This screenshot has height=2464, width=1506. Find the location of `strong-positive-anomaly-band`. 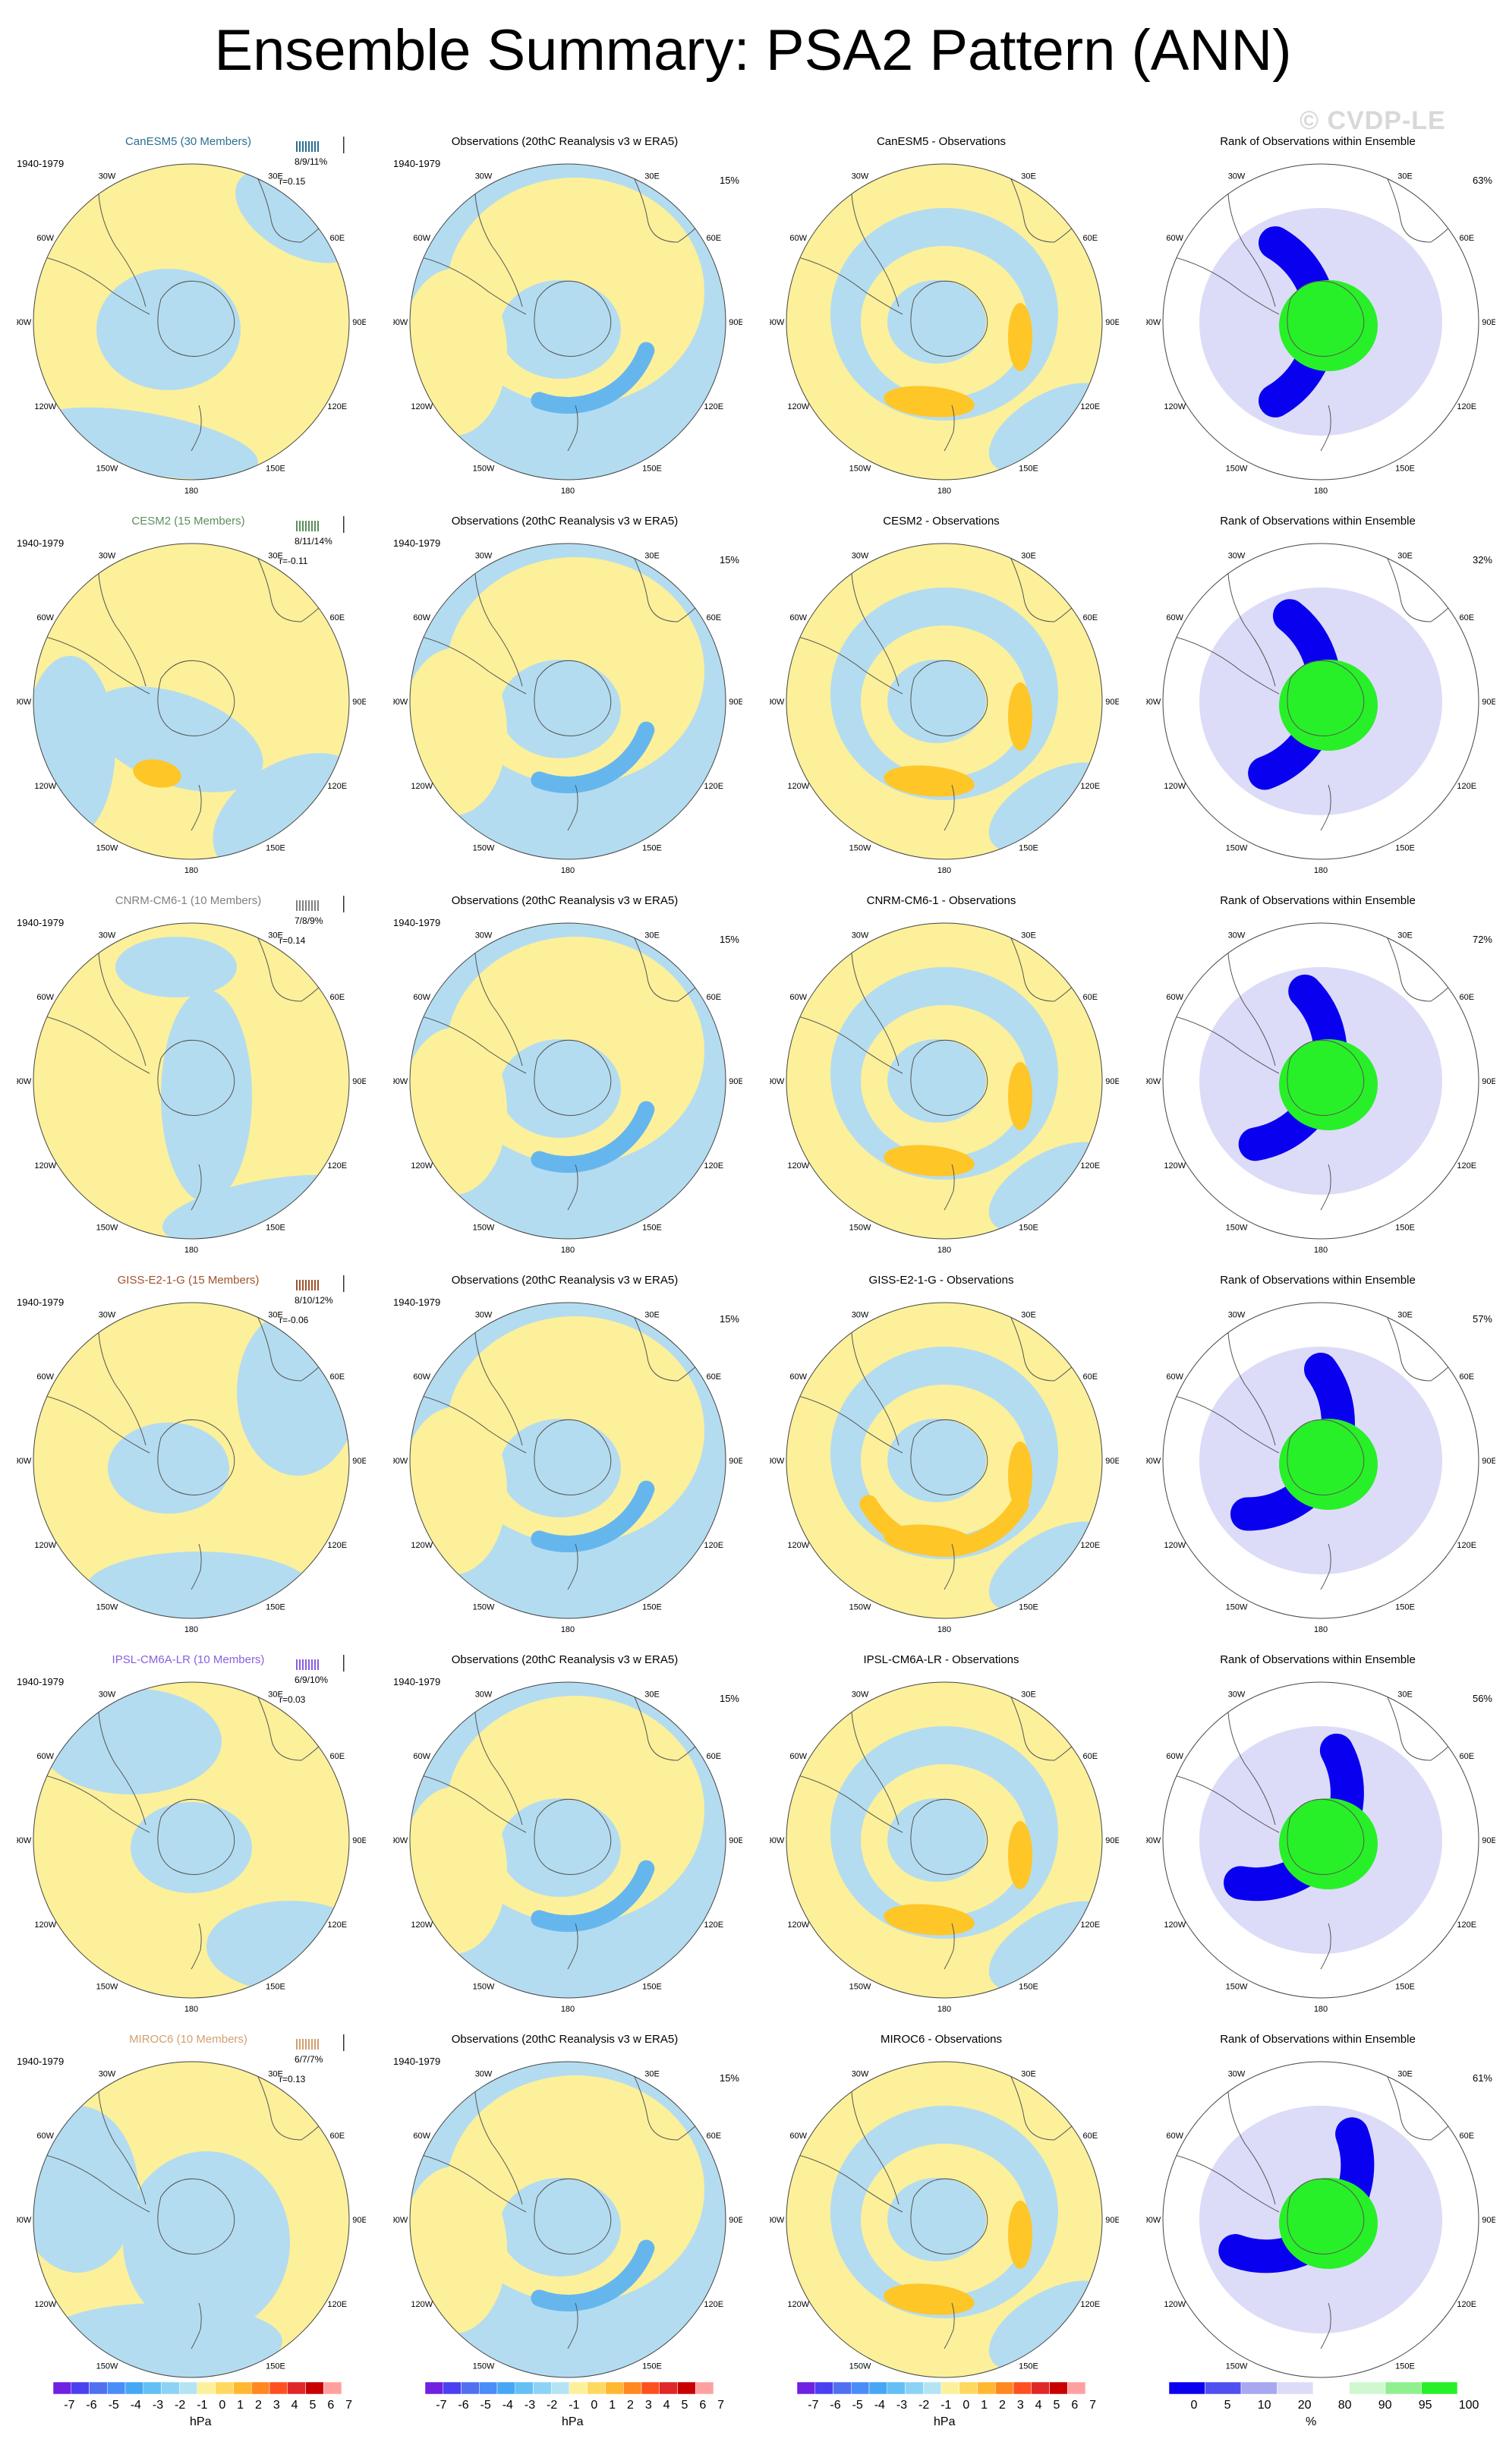

strong-positive-anomaly-band is located at coordinates (944, 1526).